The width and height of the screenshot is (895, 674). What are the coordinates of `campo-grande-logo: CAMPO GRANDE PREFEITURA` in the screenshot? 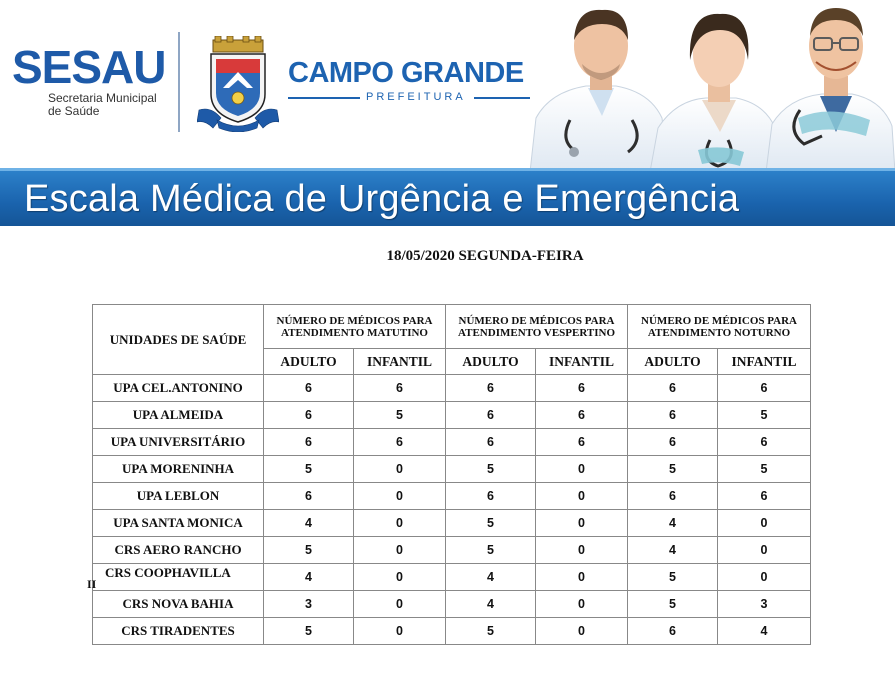 It's located at (418, 83).